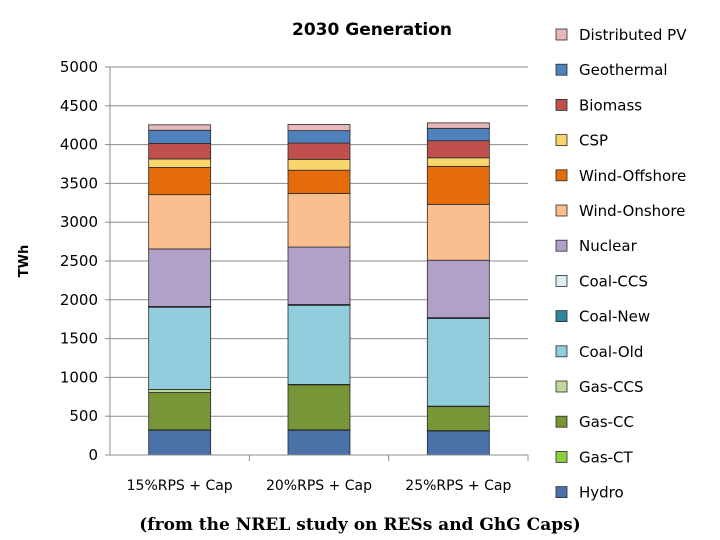 Image resolution: width=720 pixels, height=540 pixels. I want to click on y-tick-label: 1500, so click(79, 339).